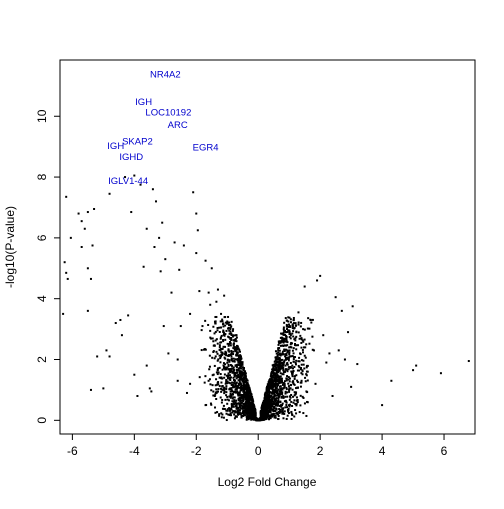 This screenshot has width=504, height=509. Describe the element at coordinates (206, 148) in the screenshot. I see `gene-label: EGR4` at that location.